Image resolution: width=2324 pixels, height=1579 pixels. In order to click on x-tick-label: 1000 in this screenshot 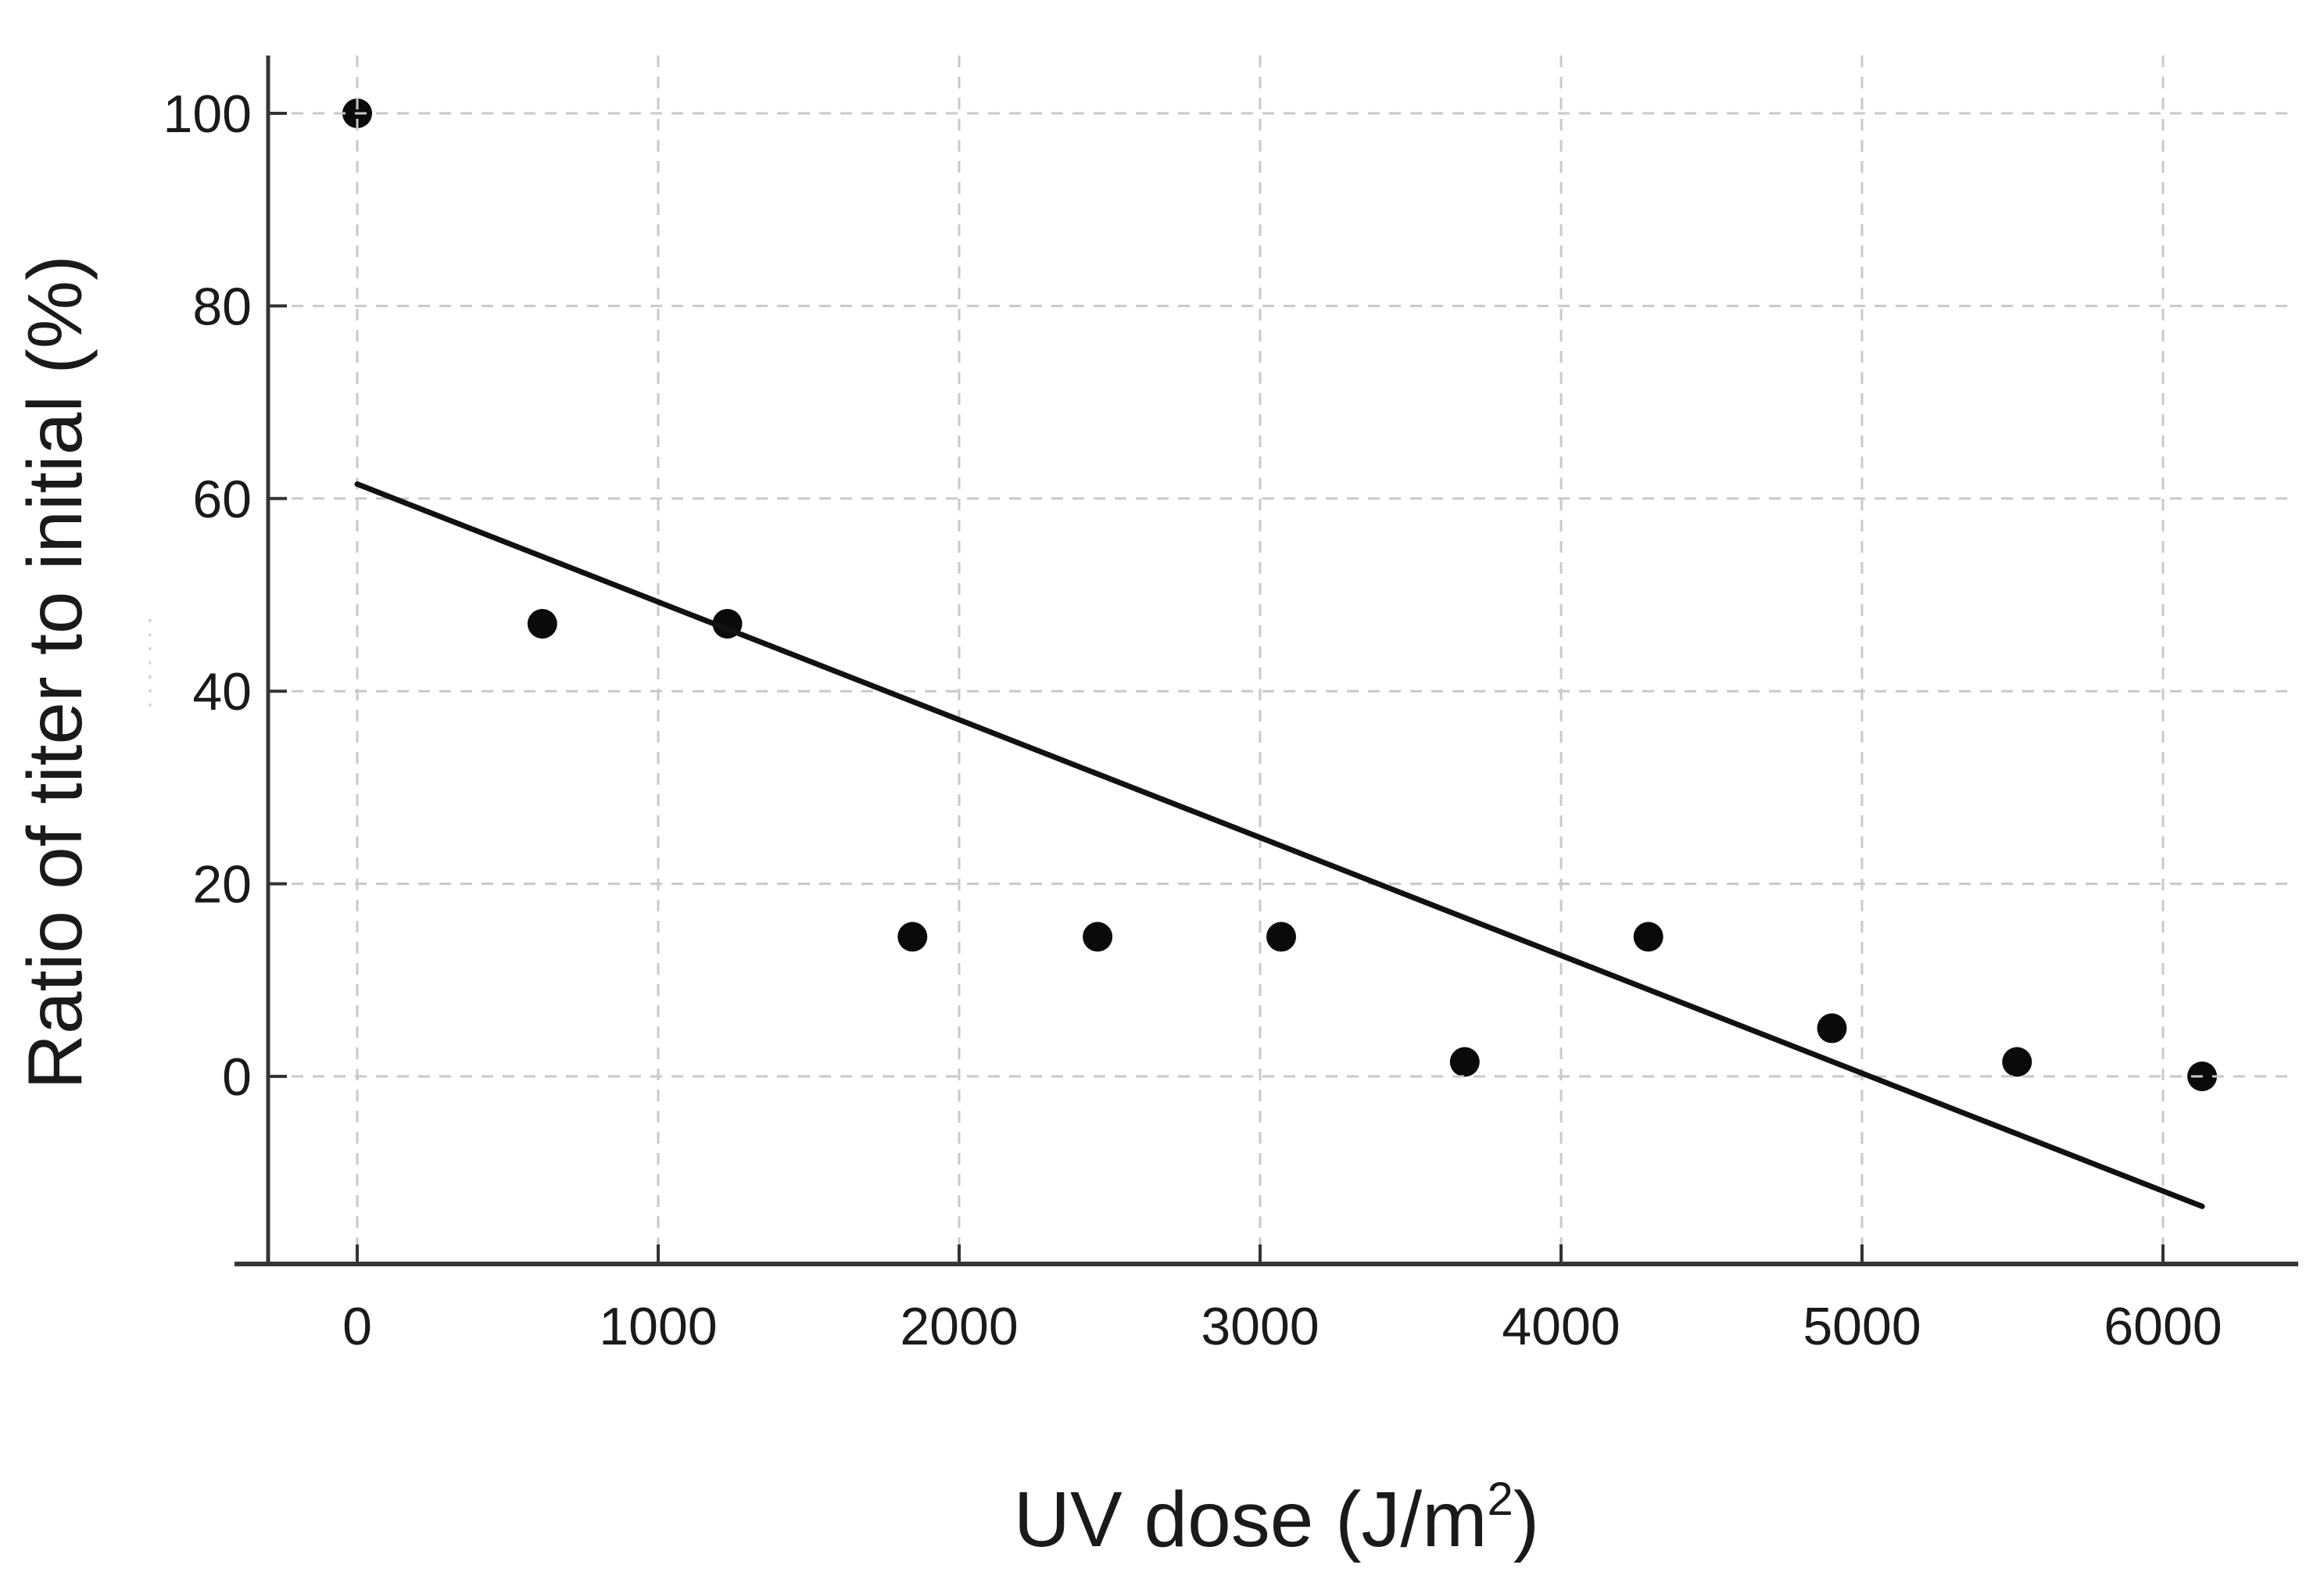, I will do `click(658, 1326)`.